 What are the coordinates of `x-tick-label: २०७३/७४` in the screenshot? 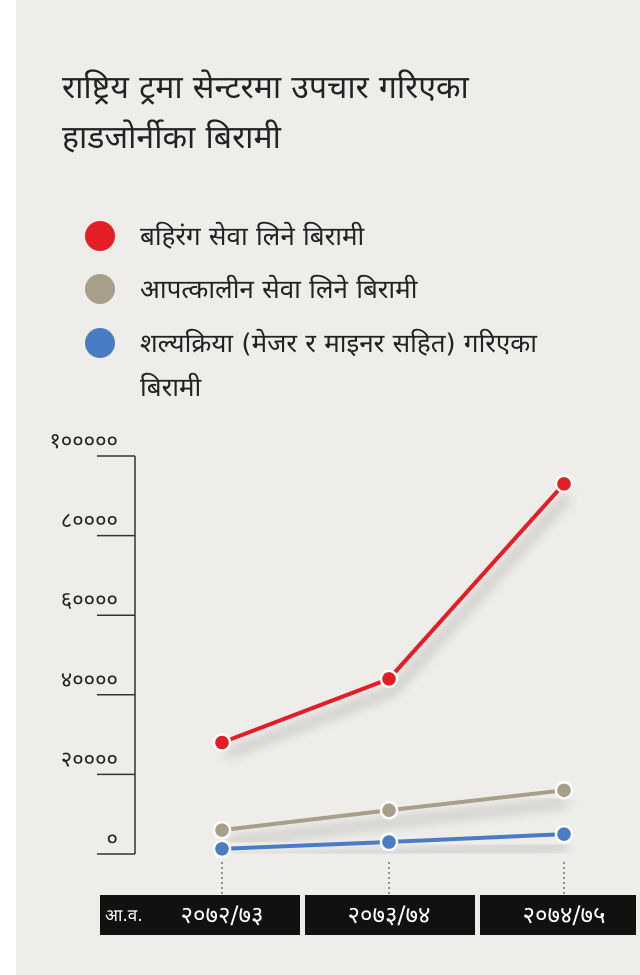 It's located at (389, 915).